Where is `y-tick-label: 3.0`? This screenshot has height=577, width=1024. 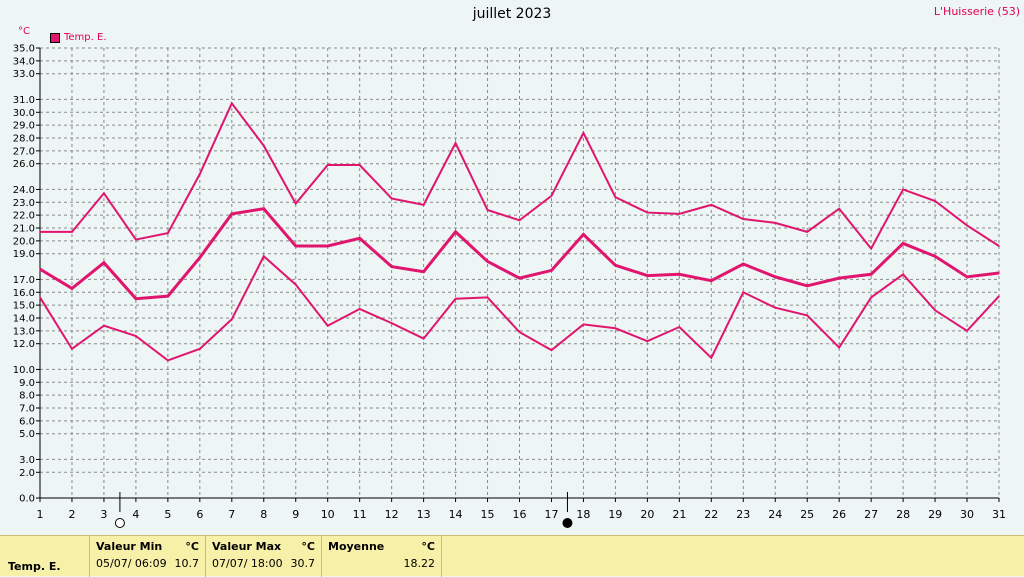 y-tick-label: 3.0 is located at coordinates (27, 460).